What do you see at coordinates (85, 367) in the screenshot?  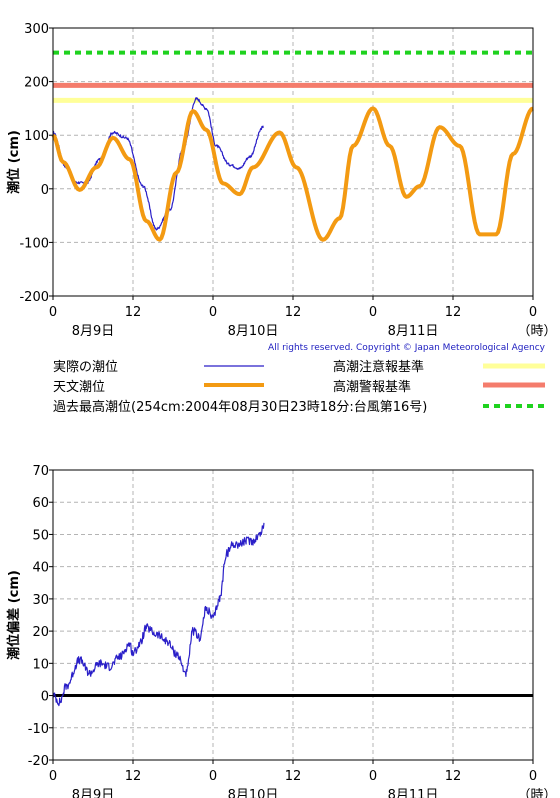 I see `legend-label-observed: 実際の潮位` at bounding box center [85, 367].